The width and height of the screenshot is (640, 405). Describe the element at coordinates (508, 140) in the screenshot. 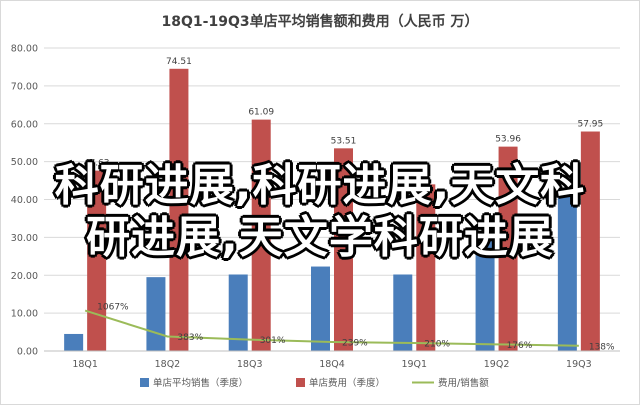

I see `bar-value-label: 53.96` at that location.